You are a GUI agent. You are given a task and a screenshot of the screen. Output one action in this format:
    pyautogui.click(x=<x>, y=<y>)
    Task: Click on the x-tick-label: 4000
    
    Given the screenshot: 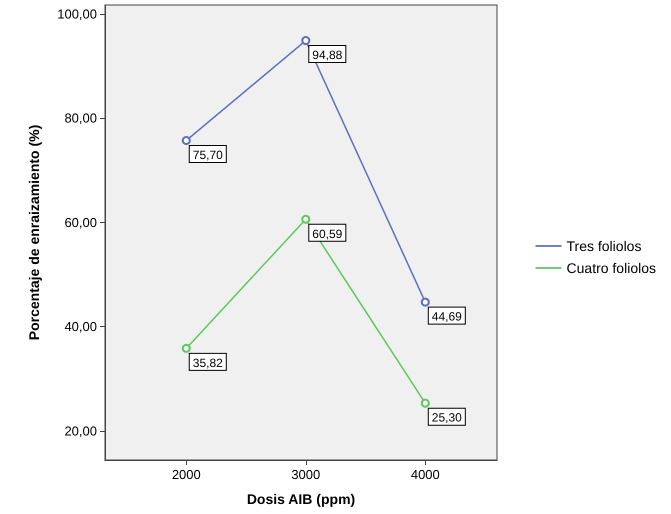 What is the action you would take?
    pyautogui.click(x=425, y=474)
    